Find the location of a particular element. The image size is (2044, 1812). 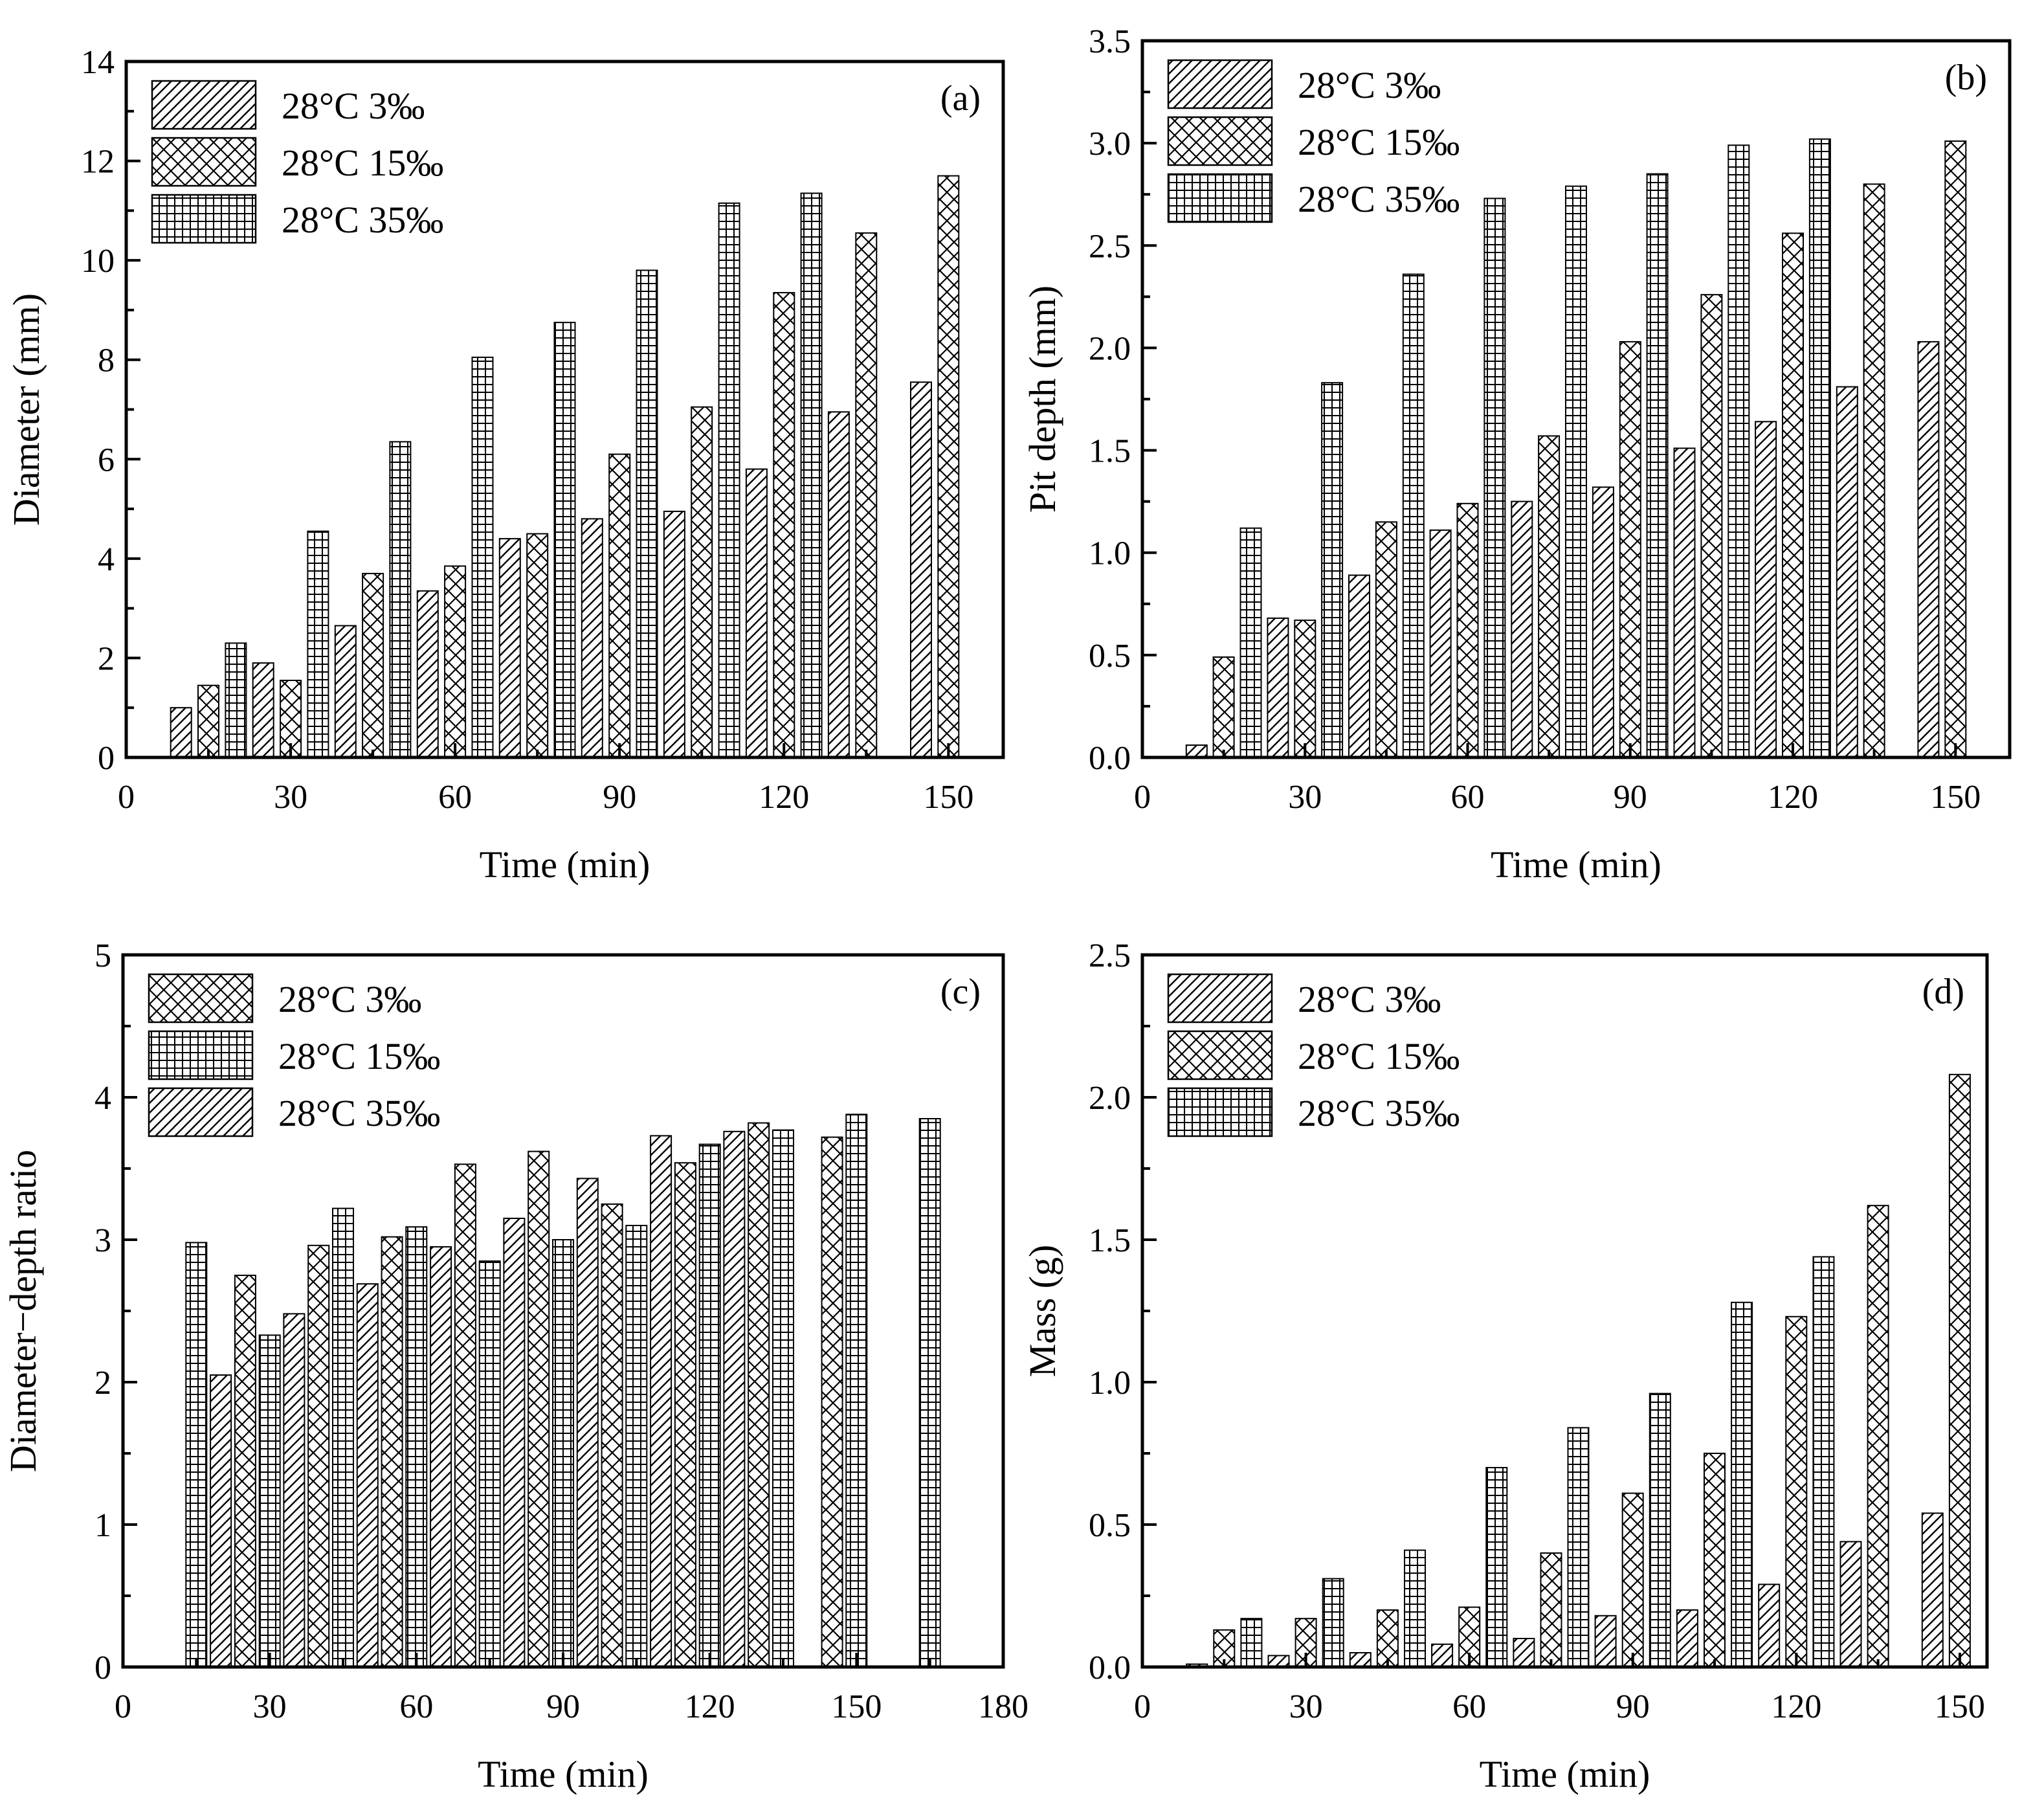

y-tick-label: 4 is located at coordinates (102, 1099).